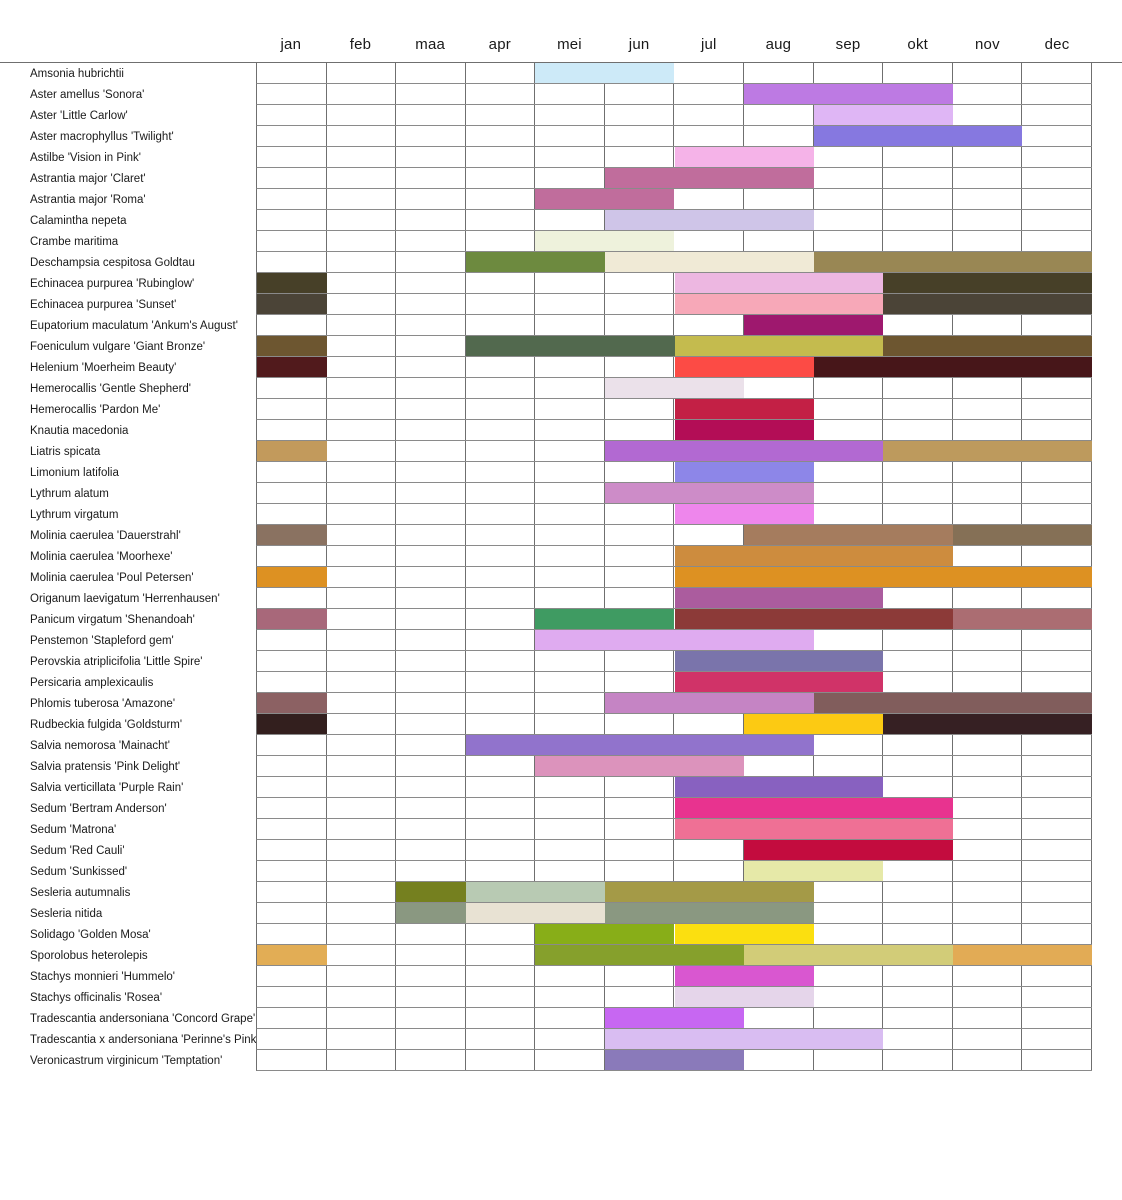  I want to click on month-label-feb: feb, so click(360, 44).